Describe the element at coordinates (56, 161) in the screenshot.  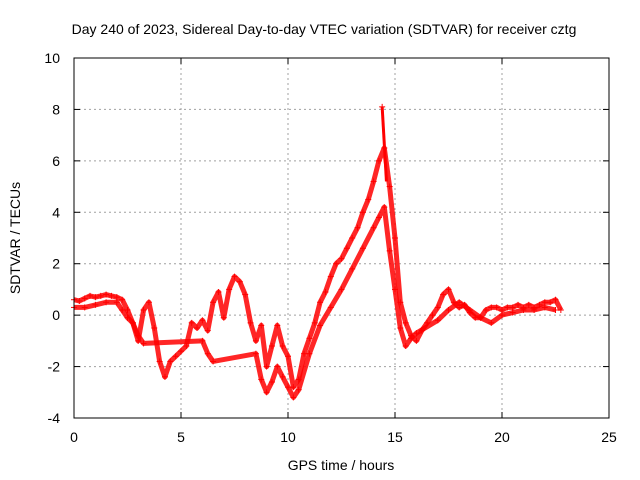
I see `y-tick-label: 6` at that location.